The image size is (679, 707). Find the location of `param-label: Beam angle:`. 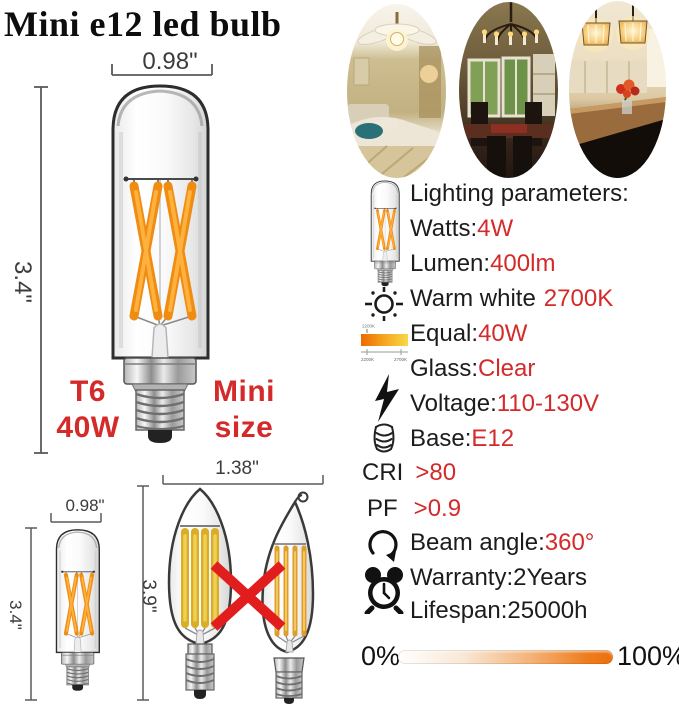

param-label: Beam angle: is located at coordinates (477, 542).